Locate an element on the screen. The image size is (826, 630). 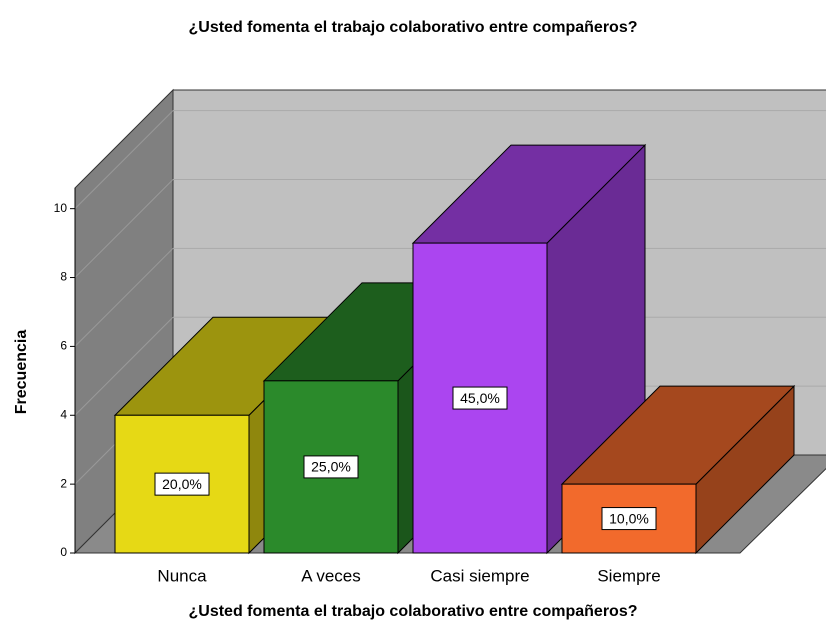
y-tick-label: 8 is located at coordinates (63, 277).